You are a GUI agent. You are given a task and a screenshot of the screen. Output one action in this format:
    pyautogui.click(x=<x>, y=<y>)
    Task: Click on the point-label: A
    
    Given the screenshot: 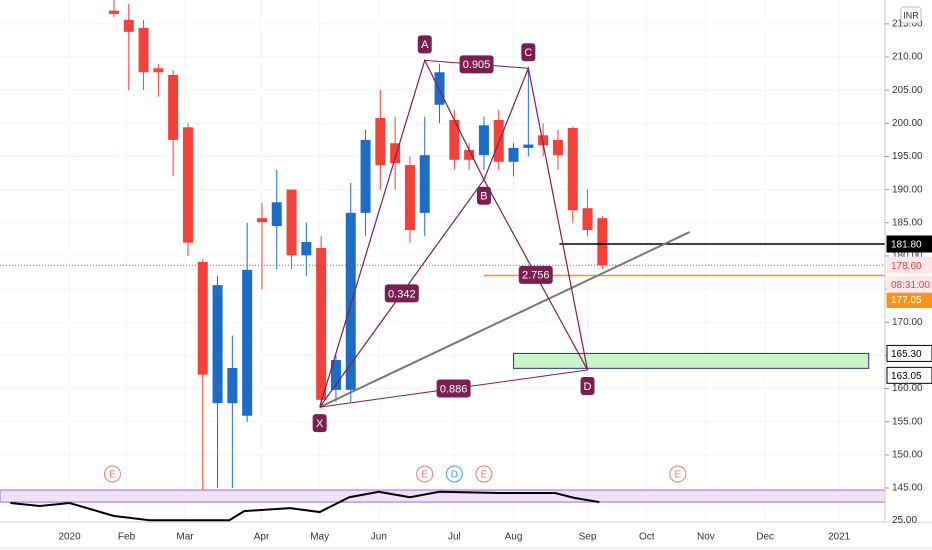 What is the action you would take?
    pyautogui.click(x=425, y=45)
    